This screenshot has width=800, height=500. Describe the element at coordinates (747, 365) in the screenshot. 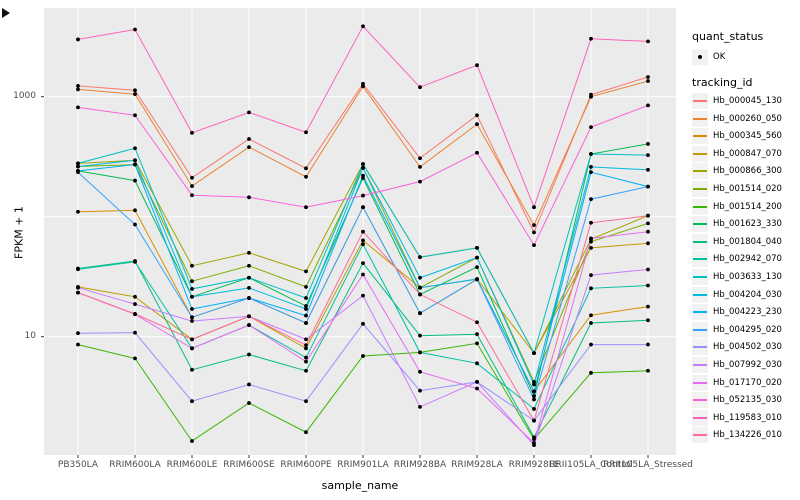

I see `legend-item-label: Hb_007992_030` at that location.